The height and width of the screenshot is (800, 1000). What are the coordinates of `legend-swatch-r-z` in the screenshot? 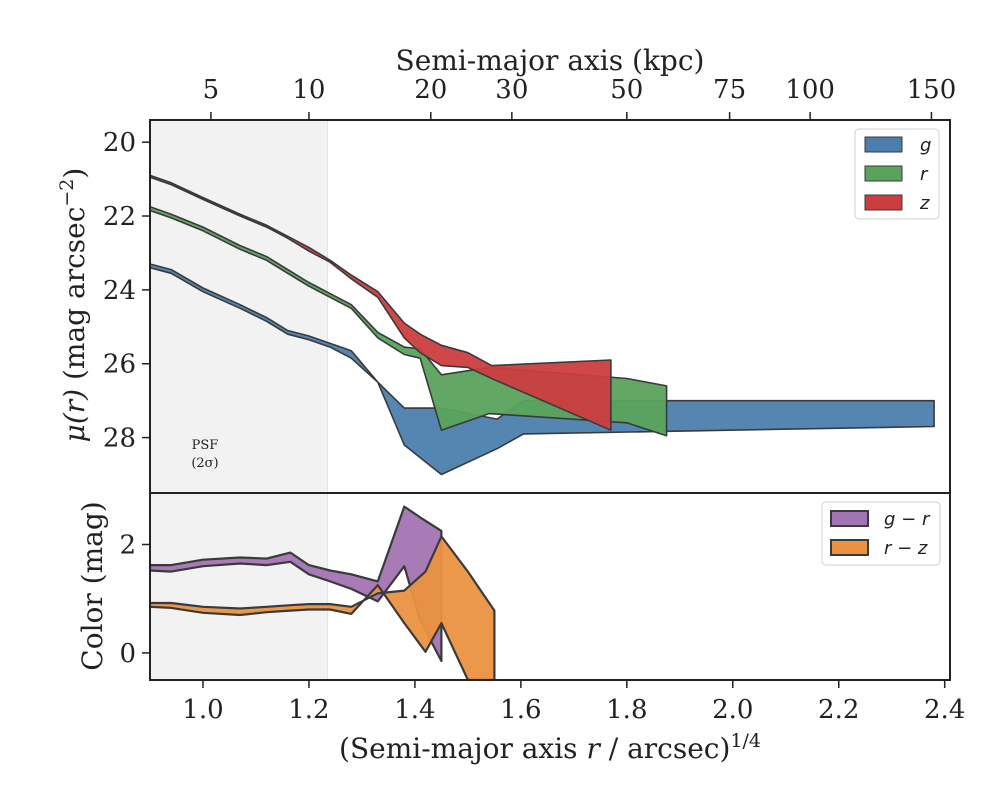 It's located at (849, 547).